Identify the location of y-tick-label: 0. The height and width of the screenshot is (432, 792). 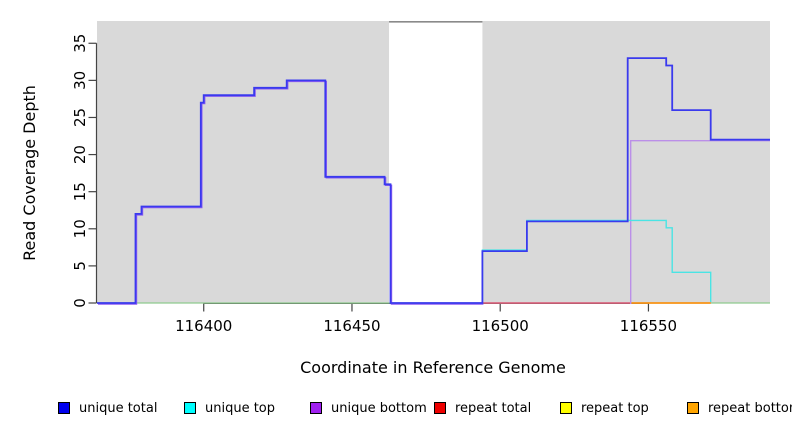
(80, 303).